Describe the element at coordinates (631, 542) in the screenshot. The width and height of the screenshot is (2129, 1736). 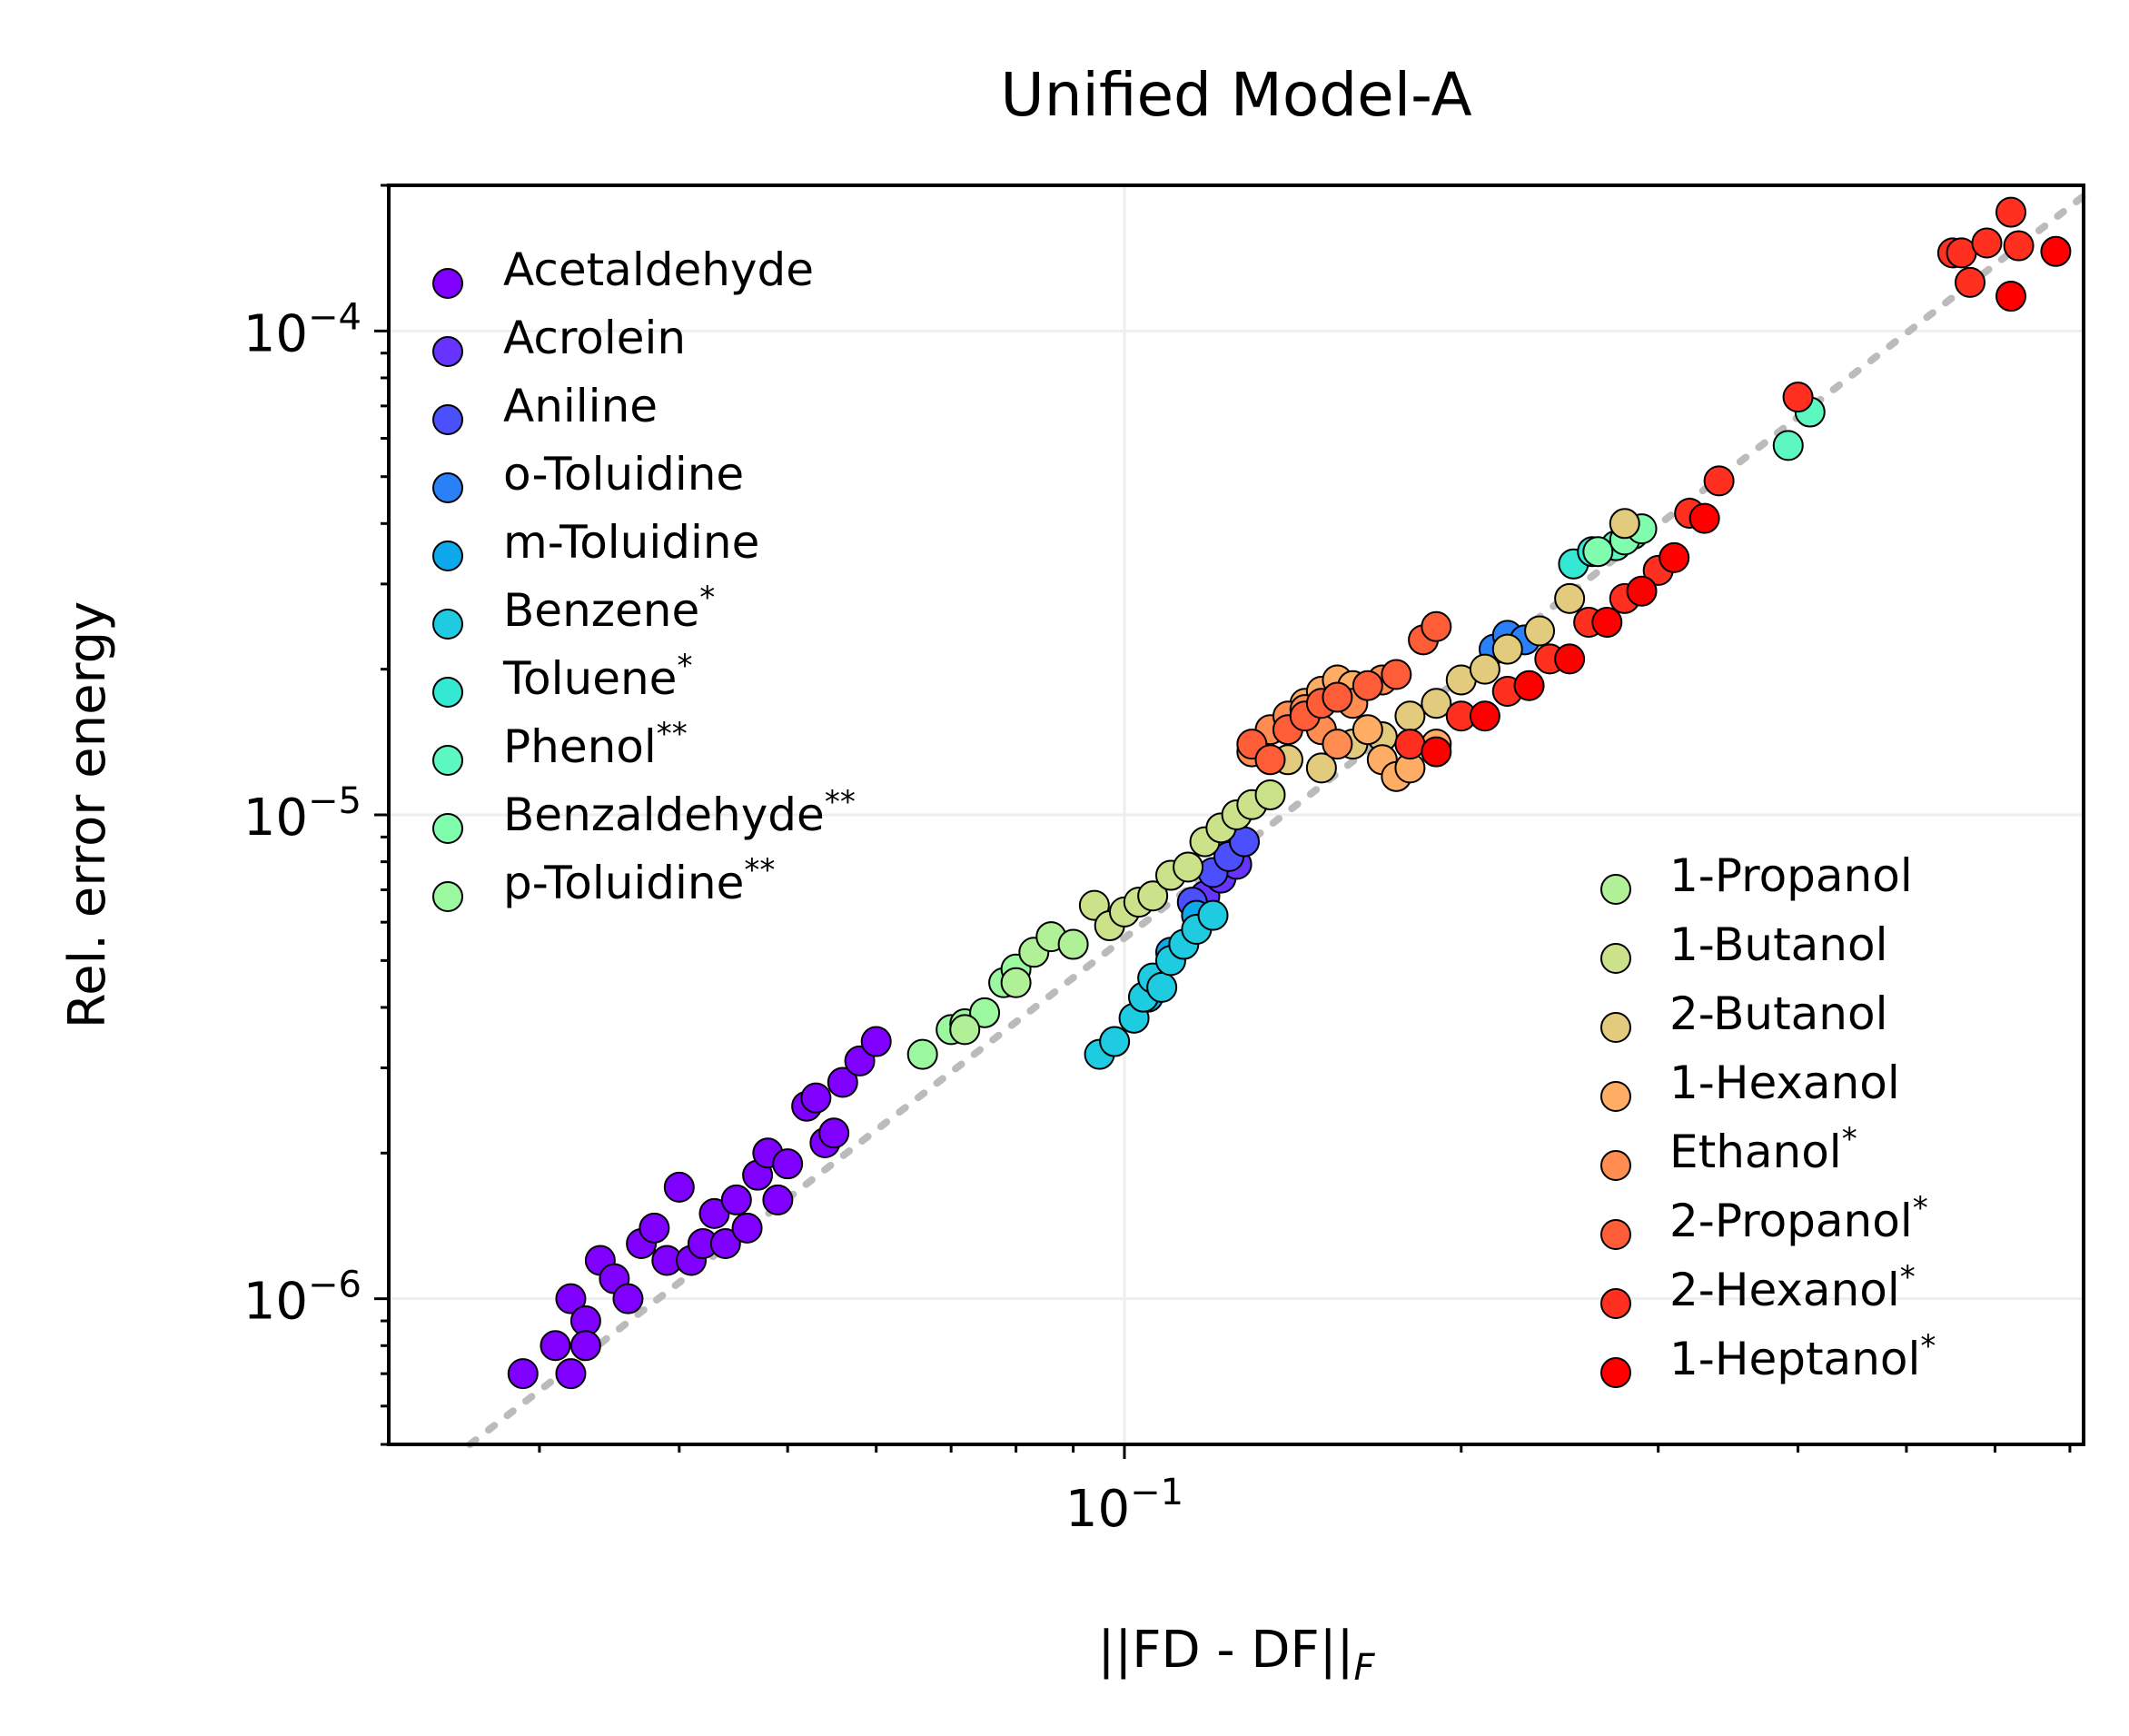
I see `legend-label: m-Toluidine` at that location.